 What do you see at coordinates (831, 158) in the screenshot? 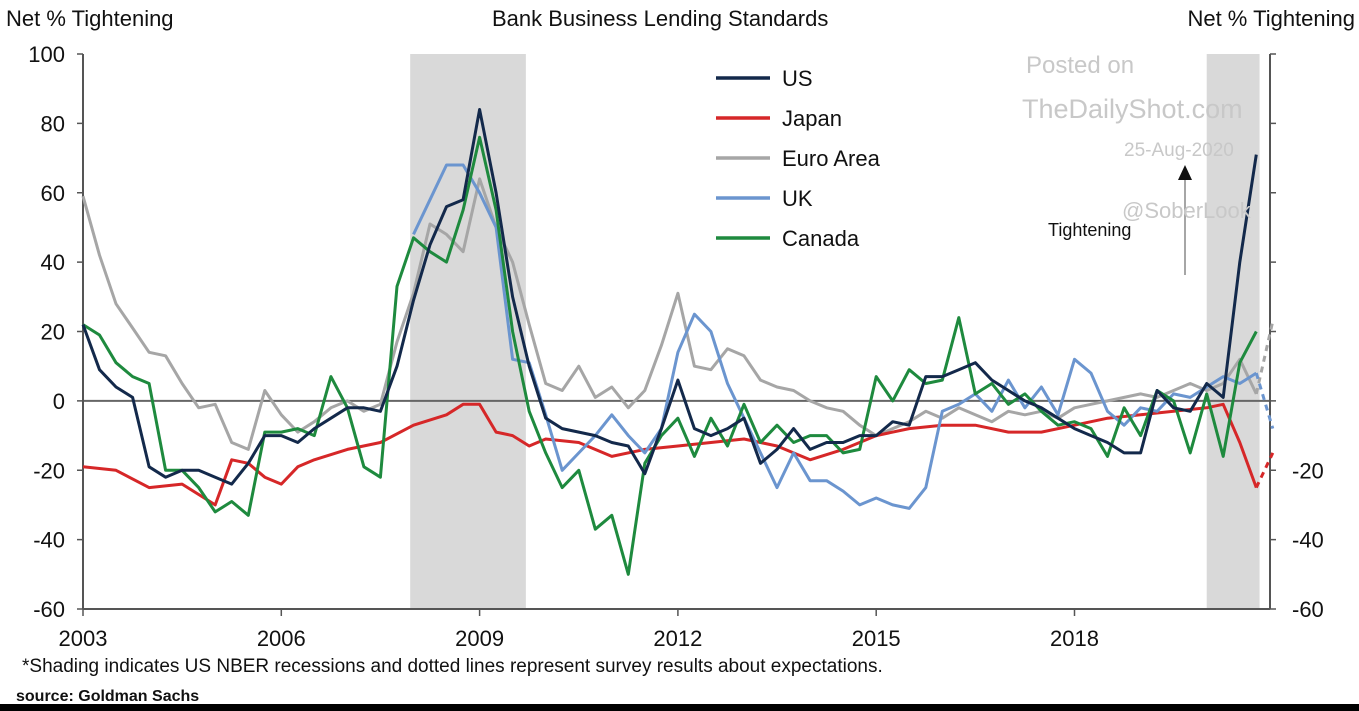
I see `legend-label-euro-area: Euro Area` at bounding box center [831, 158].